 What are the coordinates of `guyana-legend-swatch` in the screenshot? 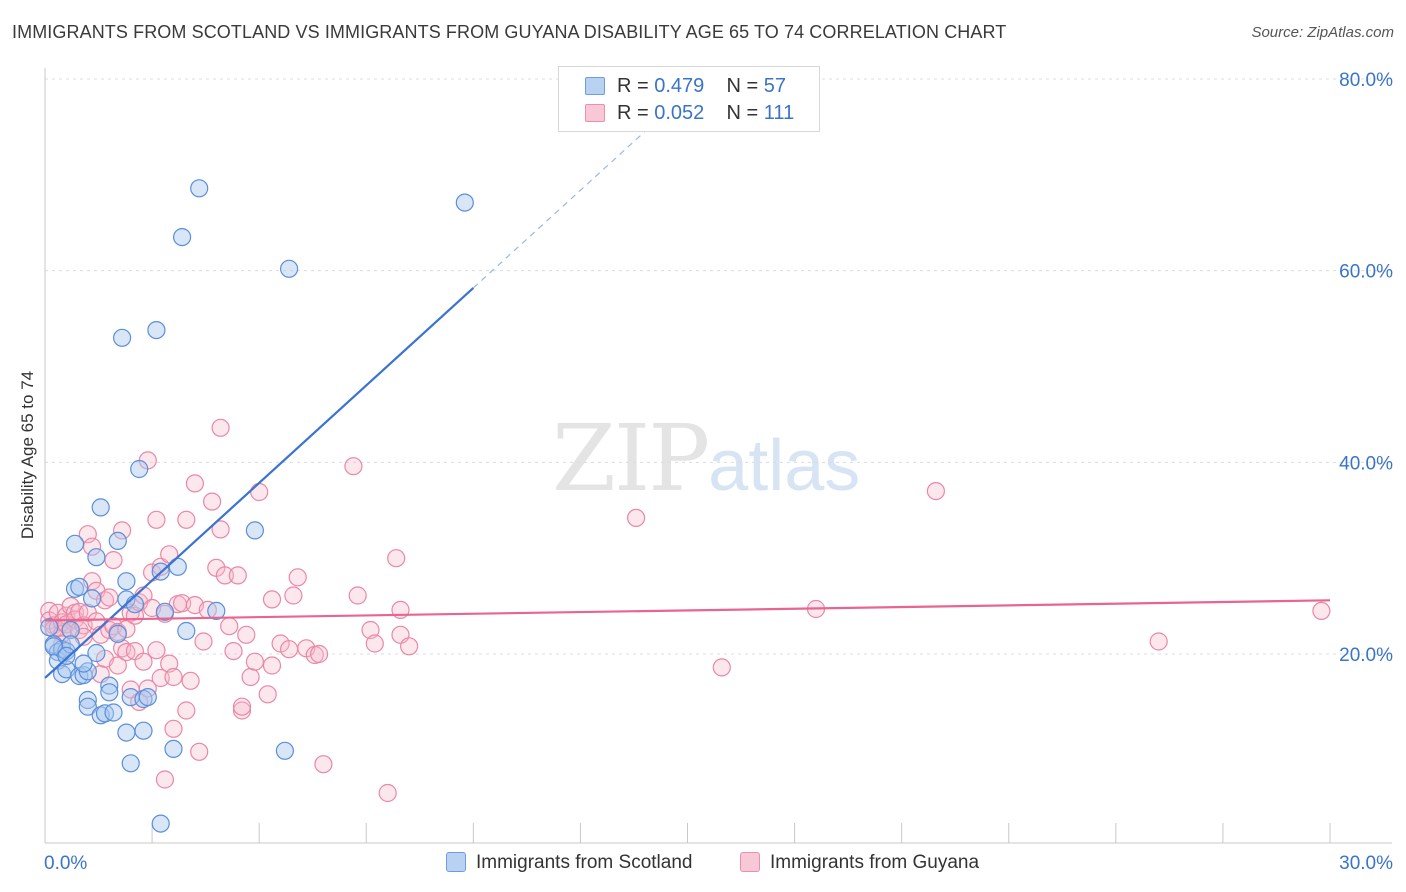 It's located at (750, 862).